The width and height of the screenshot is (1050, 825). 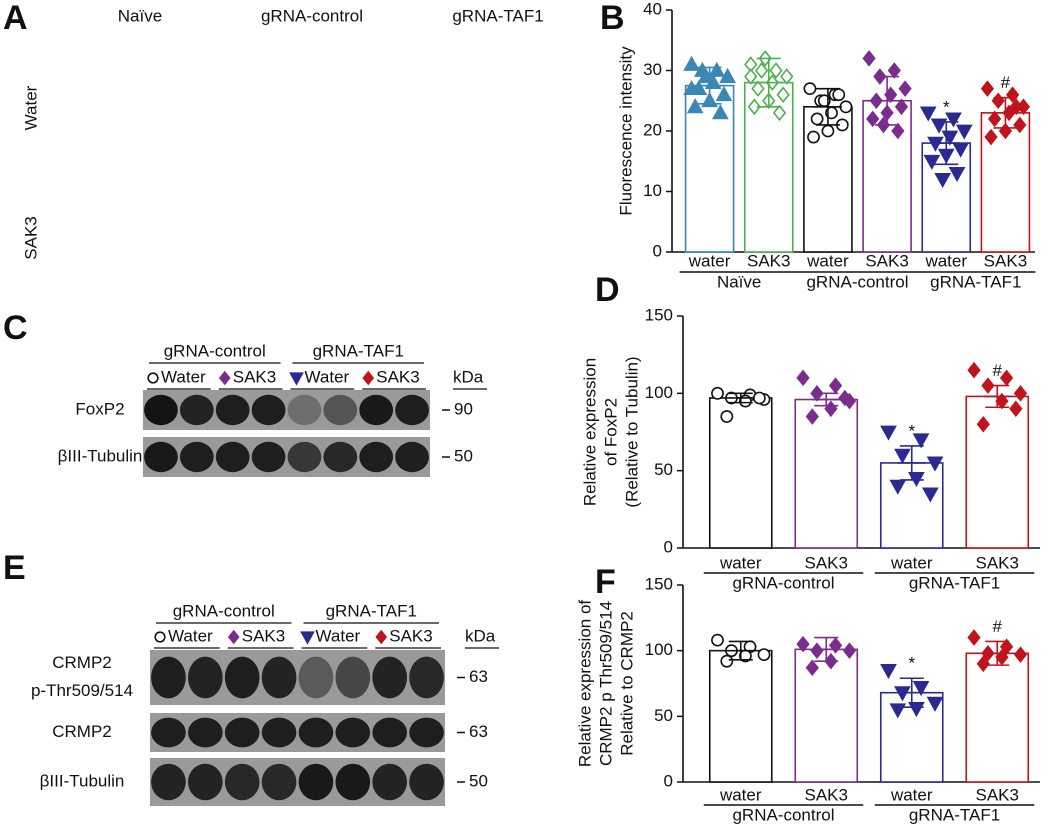 I want to click on y-axis-label: Fluorescence intensity, so click(x=625, y=131).